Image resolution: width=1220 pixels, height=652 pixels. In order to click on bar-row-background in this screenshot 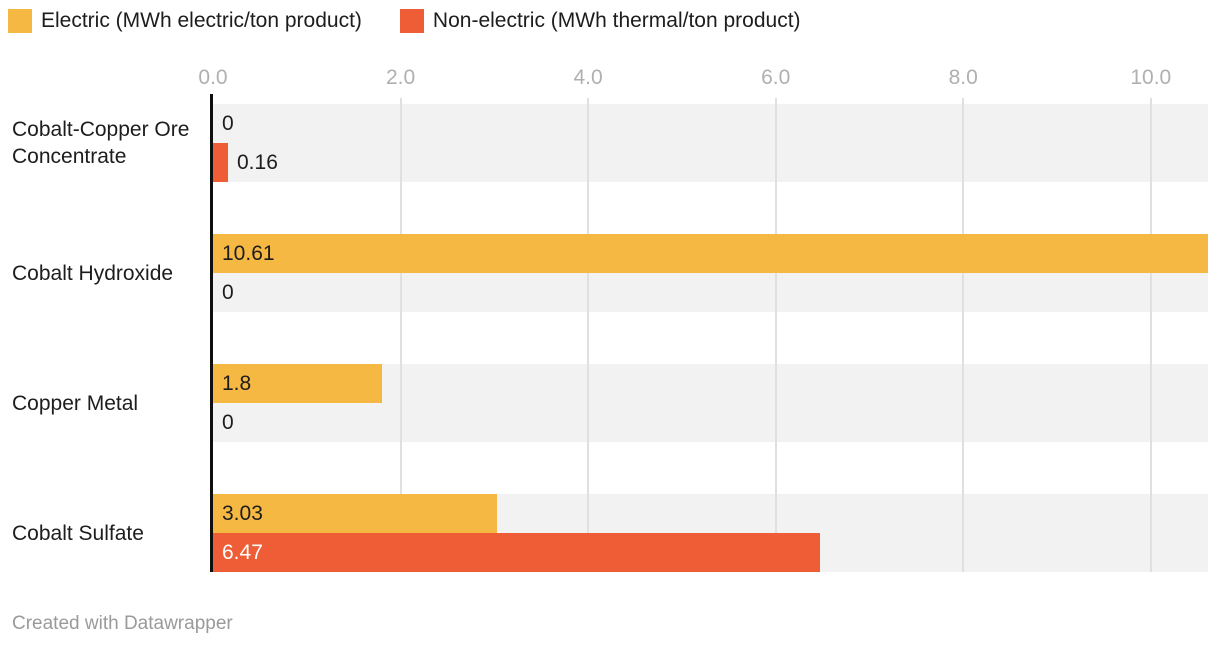, I will do `click(710, 143)`.